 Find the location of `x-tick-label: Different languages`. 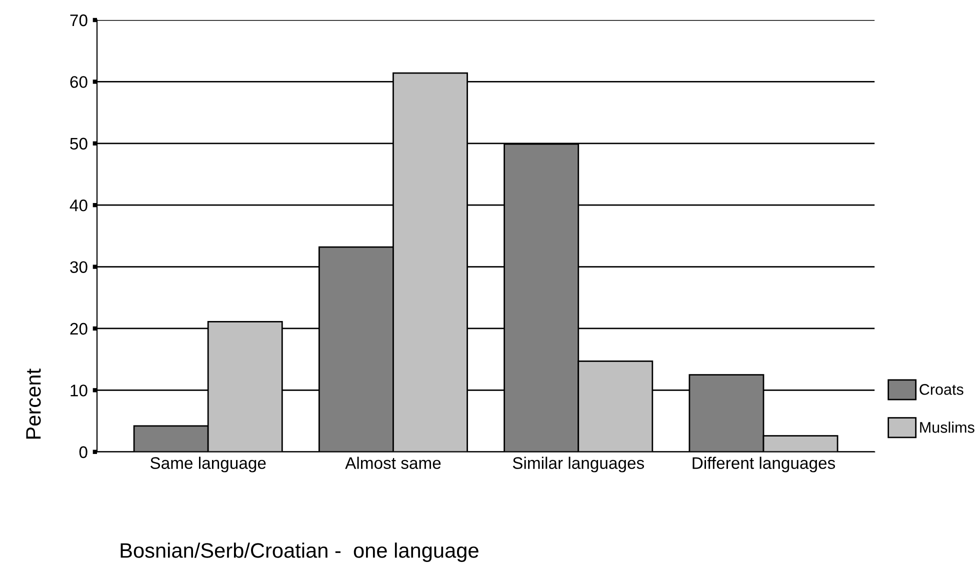

x-tick-label: Different languages is located at coordinates (764, 464).